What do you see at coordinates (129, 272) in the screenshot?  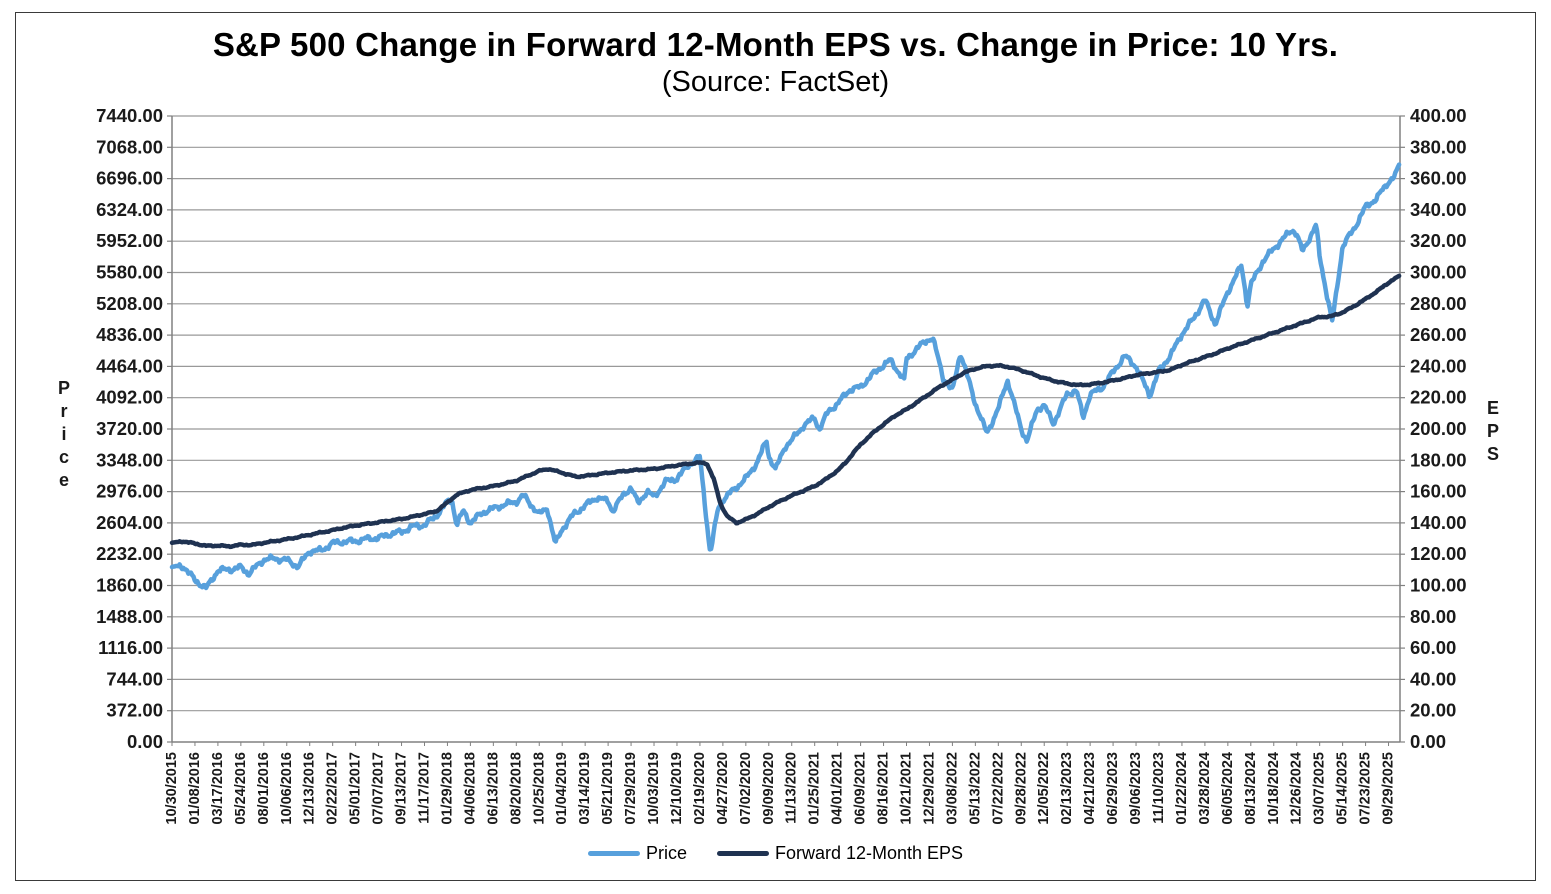 I see `left-axis-tick-label: 5580.00` at bounding box center [129, 272].